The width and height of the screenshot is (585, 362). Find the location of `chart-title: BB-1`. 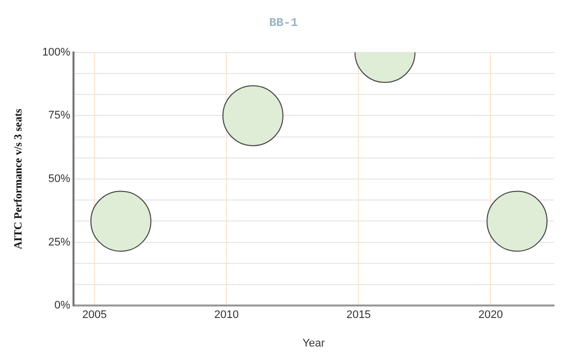

chart-title: BB-1 is located at coordinates (283, 23).